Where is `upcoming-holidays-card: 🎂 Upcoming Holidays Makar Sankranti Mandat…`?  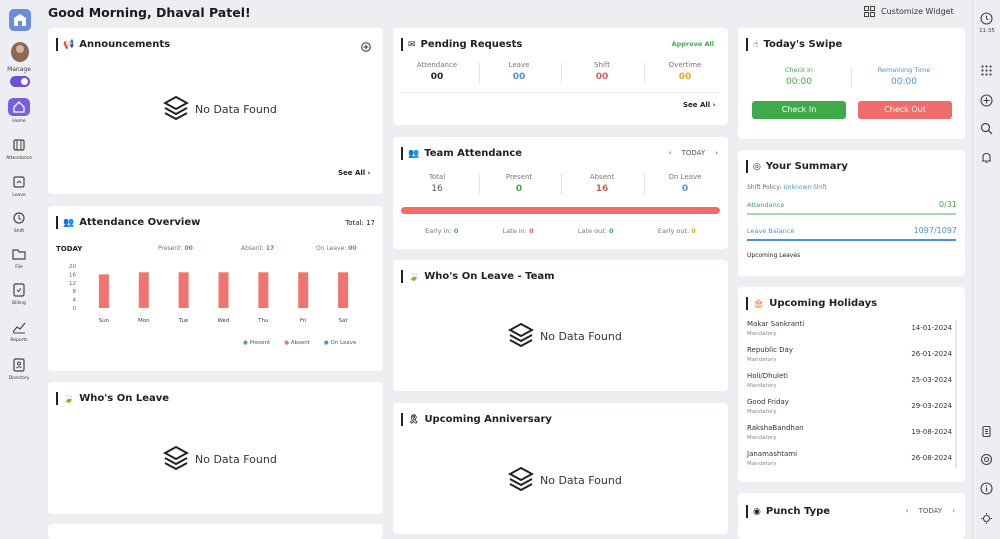
upcoming-holidays-card: 🎂 Upcoming Holidays Makar Sankranti Mandat… is located at coordinates (851, 384).